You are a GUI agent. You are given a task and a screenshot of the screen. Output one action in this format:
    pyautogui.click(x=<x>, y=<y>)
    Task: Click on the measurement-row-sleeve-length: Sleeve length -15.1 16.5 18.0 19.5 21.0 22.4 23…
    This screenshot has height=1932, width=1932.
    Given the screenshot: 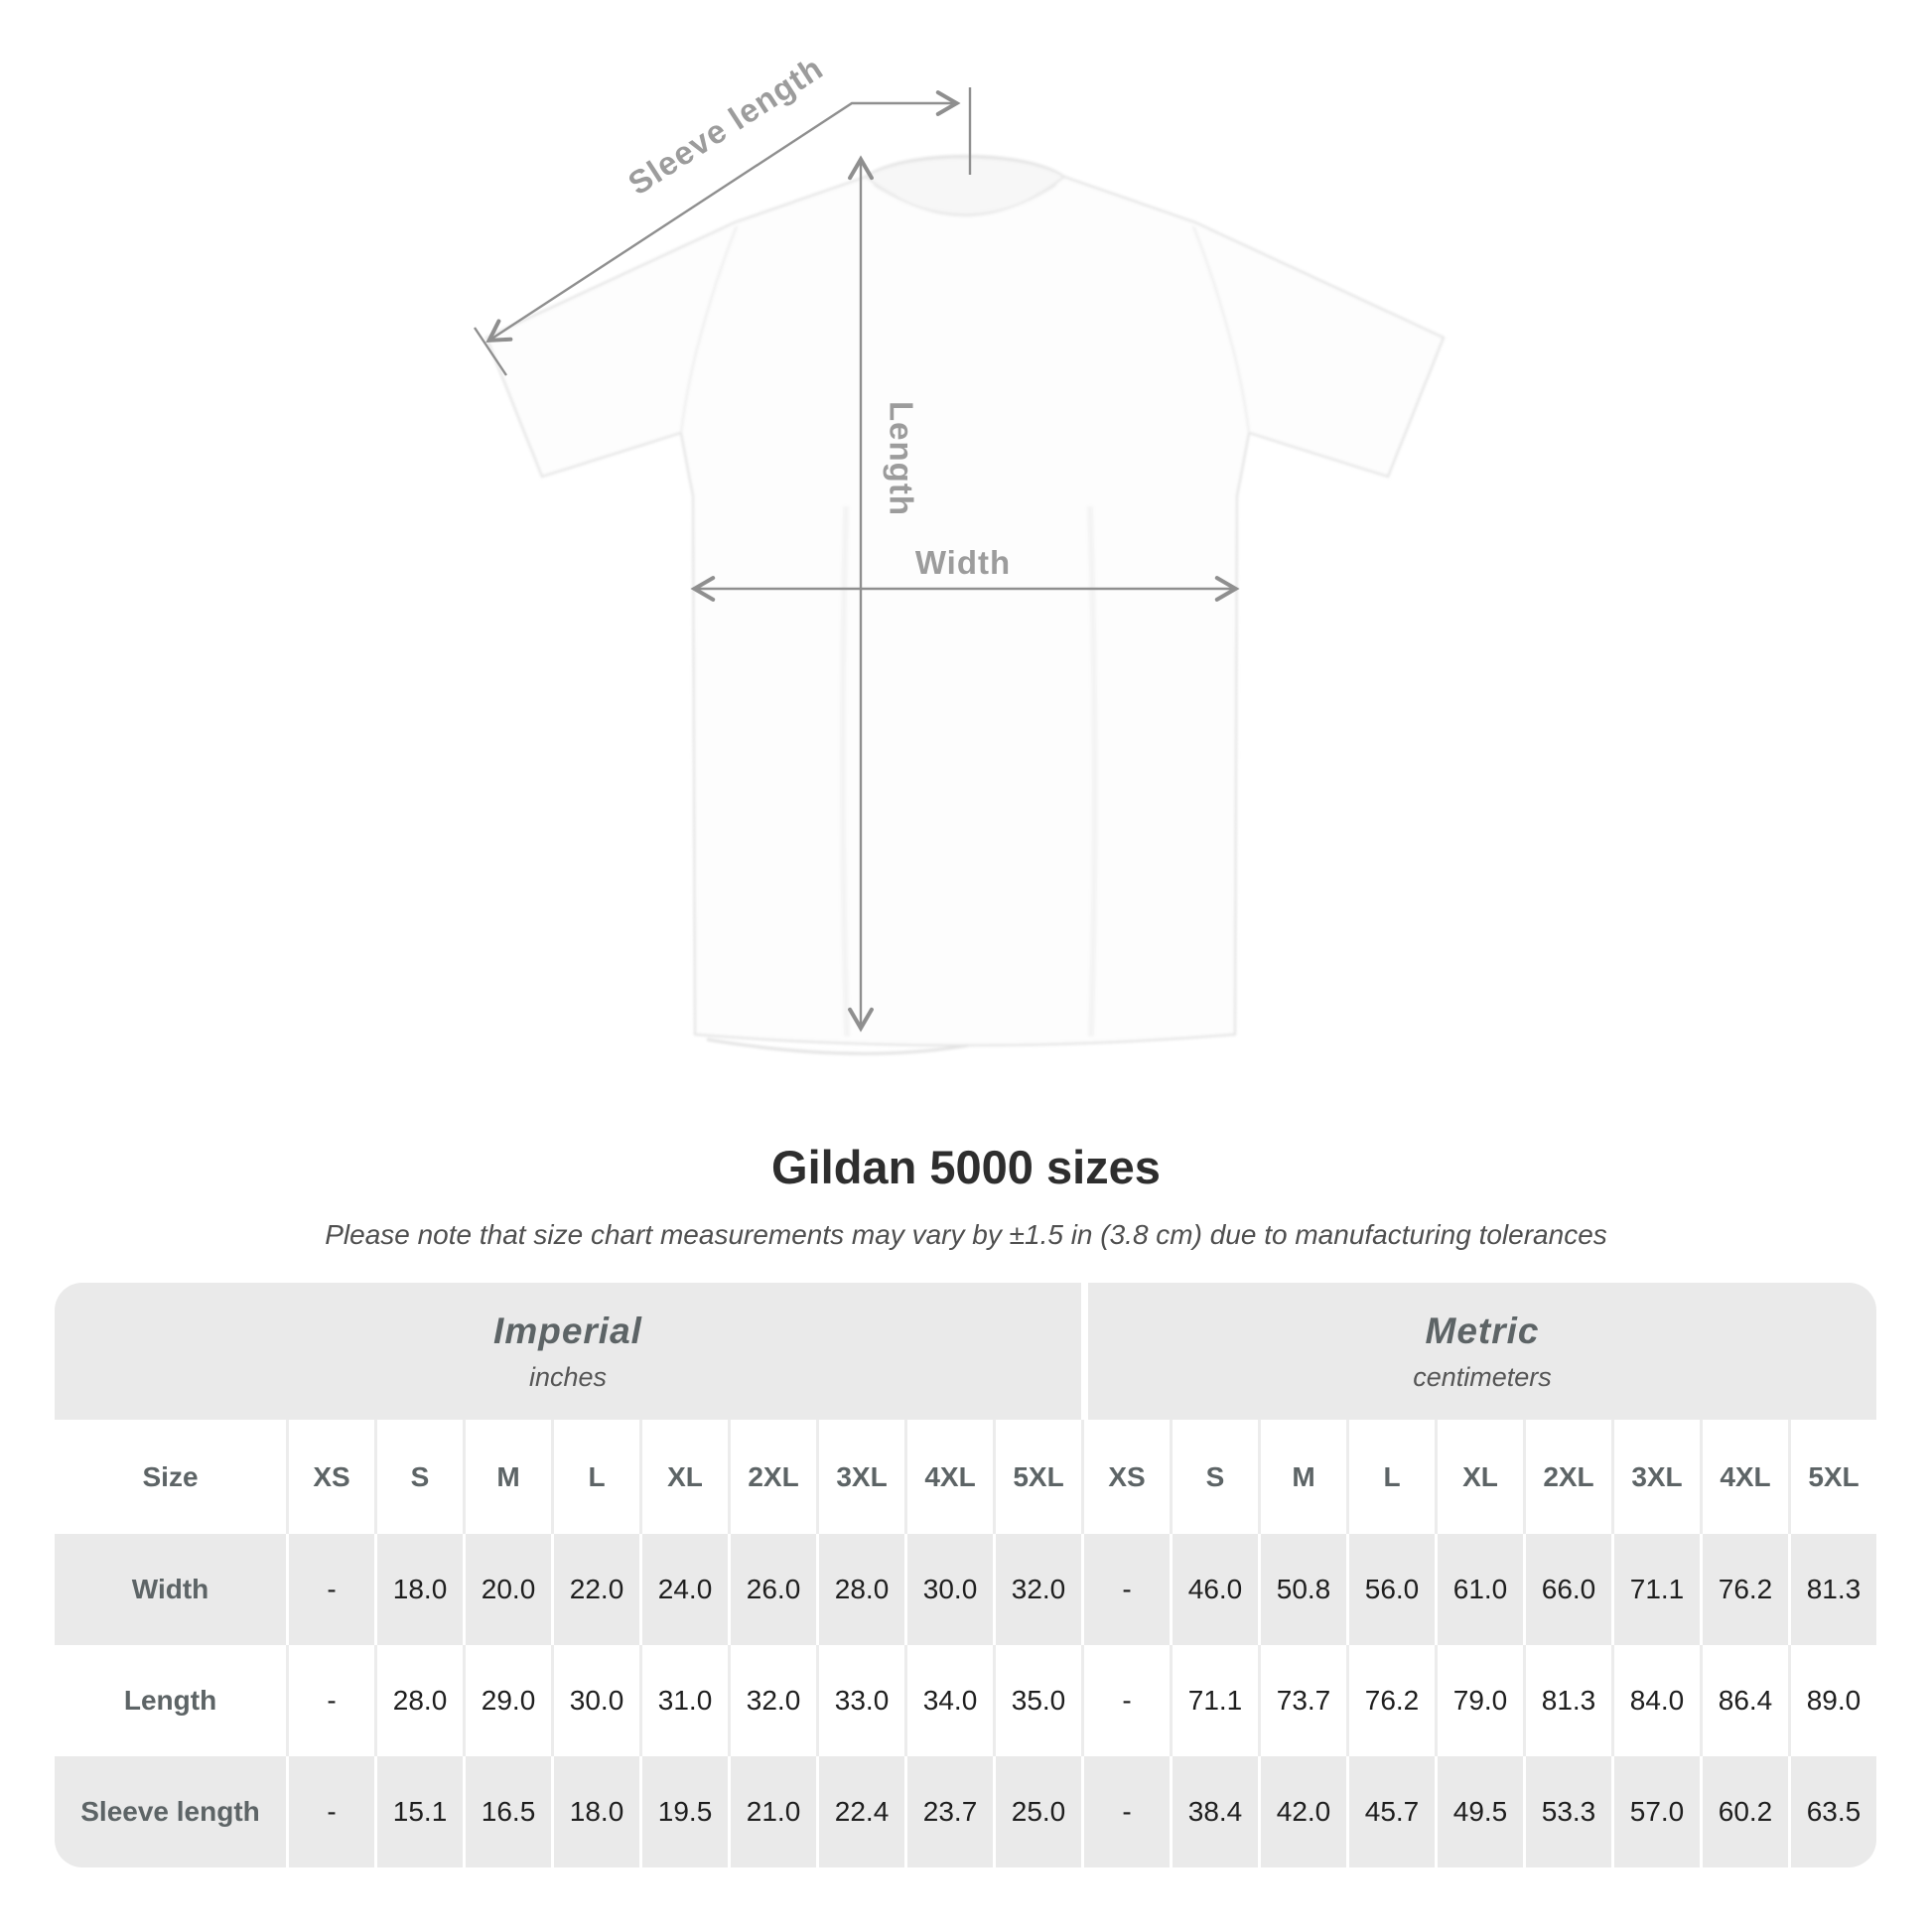 What is the action you would take?
    pyautogui.click(x=966, y=1812)
    